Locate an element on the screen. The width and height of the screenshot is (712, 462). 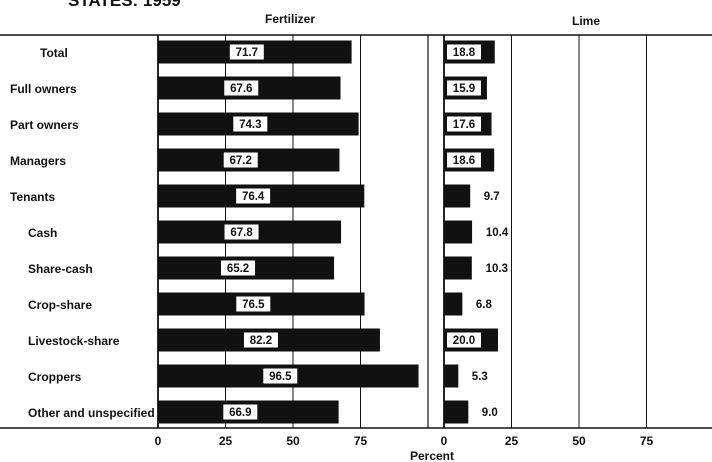
fertilizer-label-box-croppers is located at coordinates (280, 376).